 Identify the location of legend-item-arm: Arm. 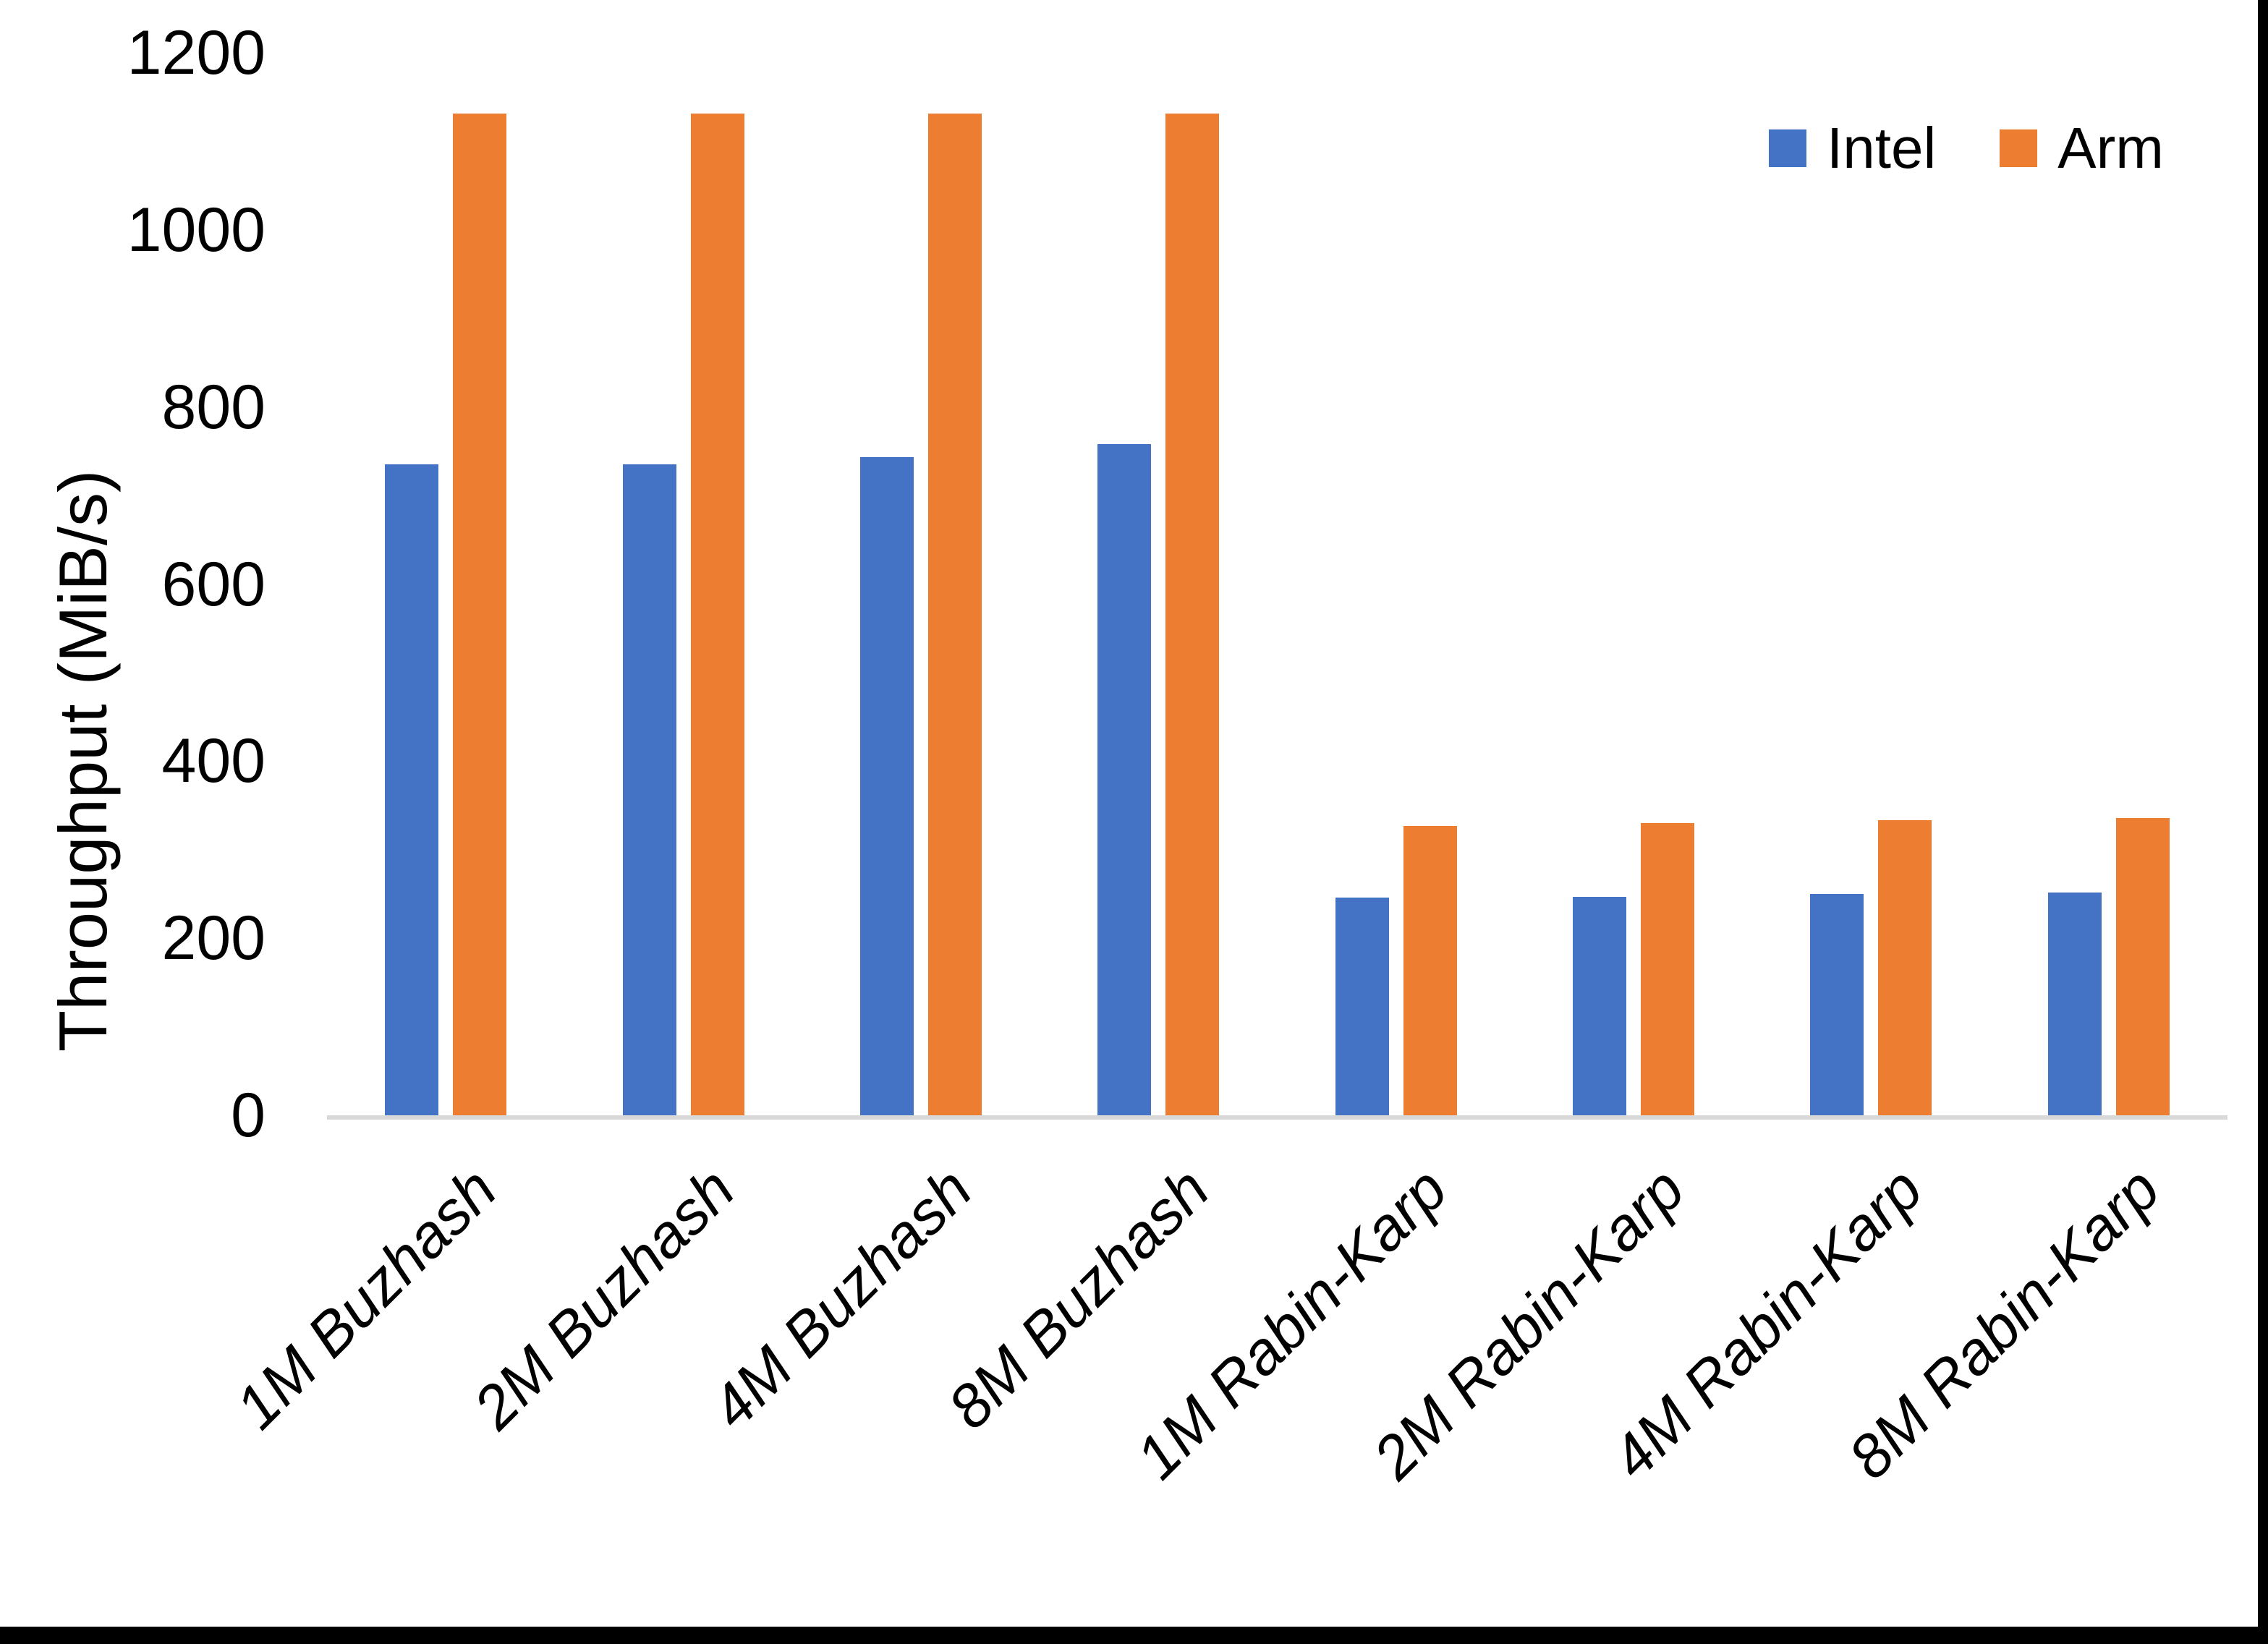
(2082, 148).